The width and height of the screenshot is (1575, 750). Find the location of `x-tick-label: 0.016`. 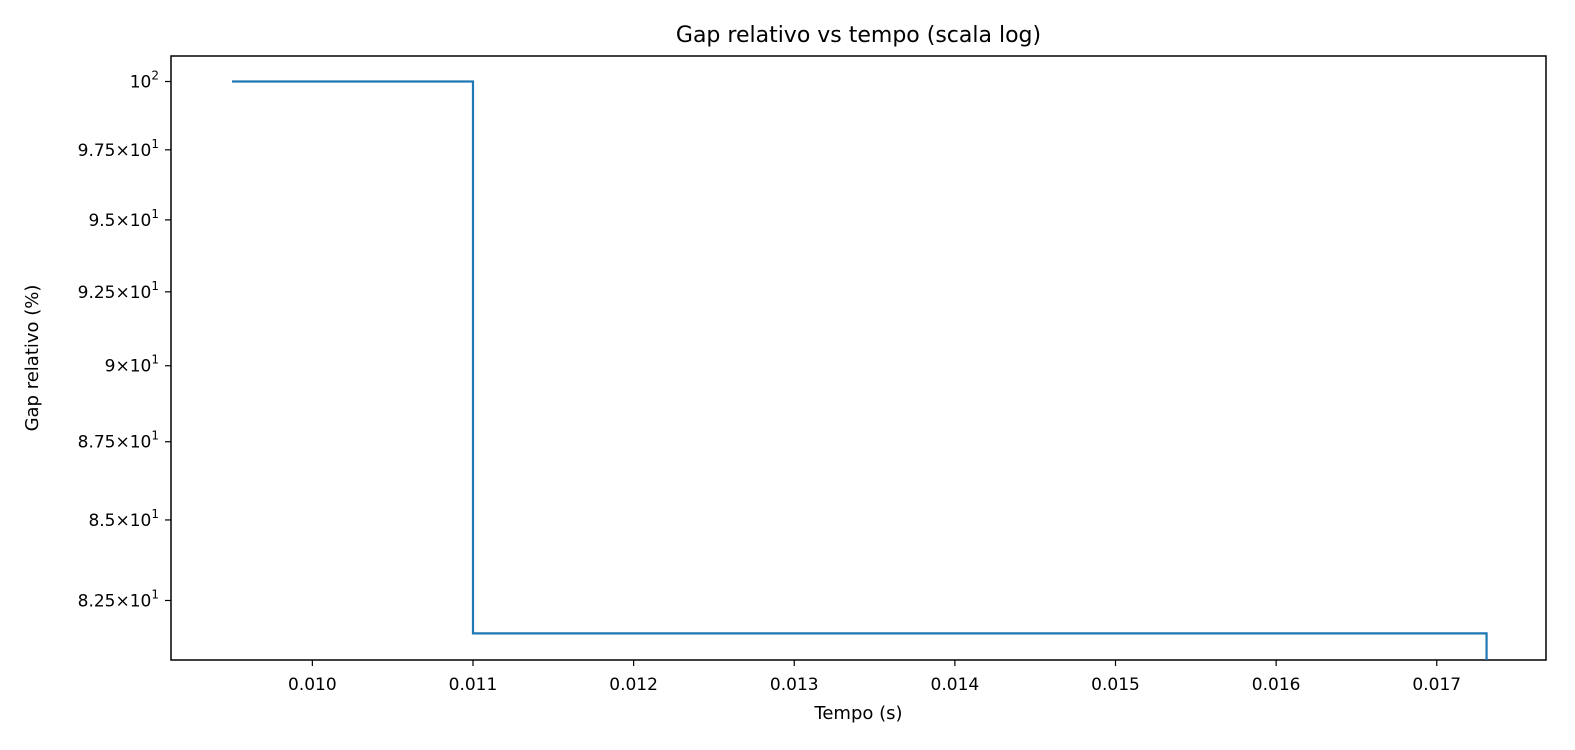

x-tick-label: 0.016 is located at coordinates (1276, 685).